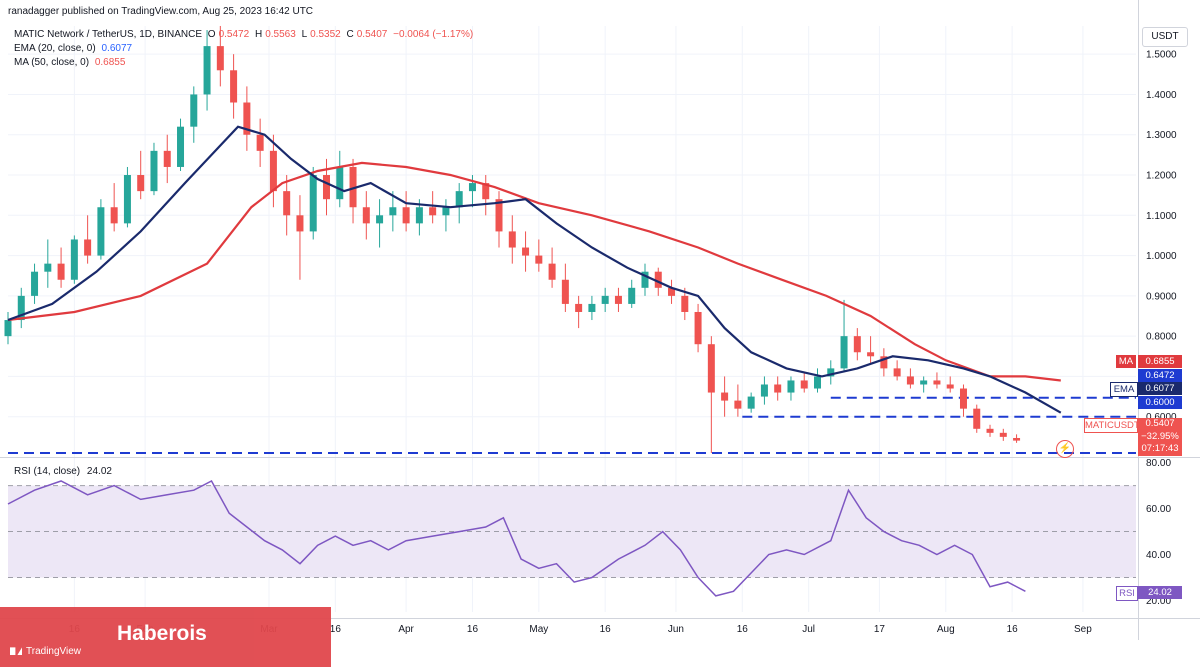 The width and height of the screenshot is (1200, 667). I want to click on ma-legend-value: 0.6855, so click(110, 62).